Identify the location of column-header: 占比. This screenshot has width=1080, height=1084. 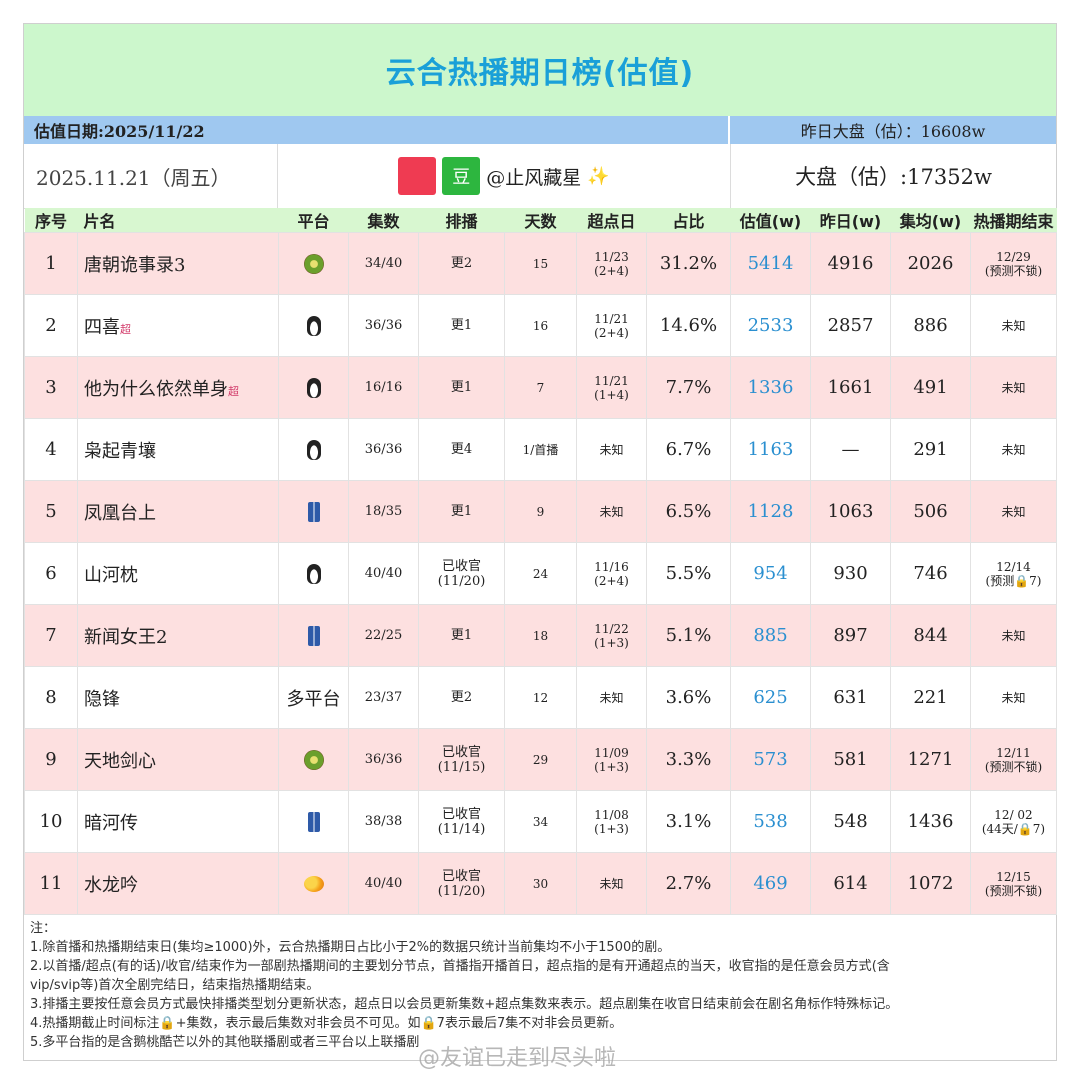
(688, 220).